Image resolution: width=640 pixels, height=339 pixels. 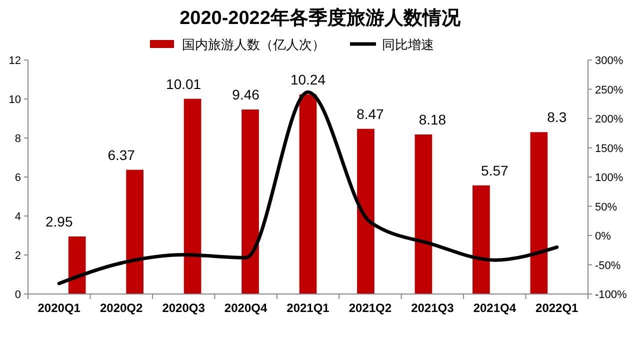 What do you see at coordinates (246, 94) in the screenshot?
I see `data-label: 9.46` at bounding box center [246, 94].